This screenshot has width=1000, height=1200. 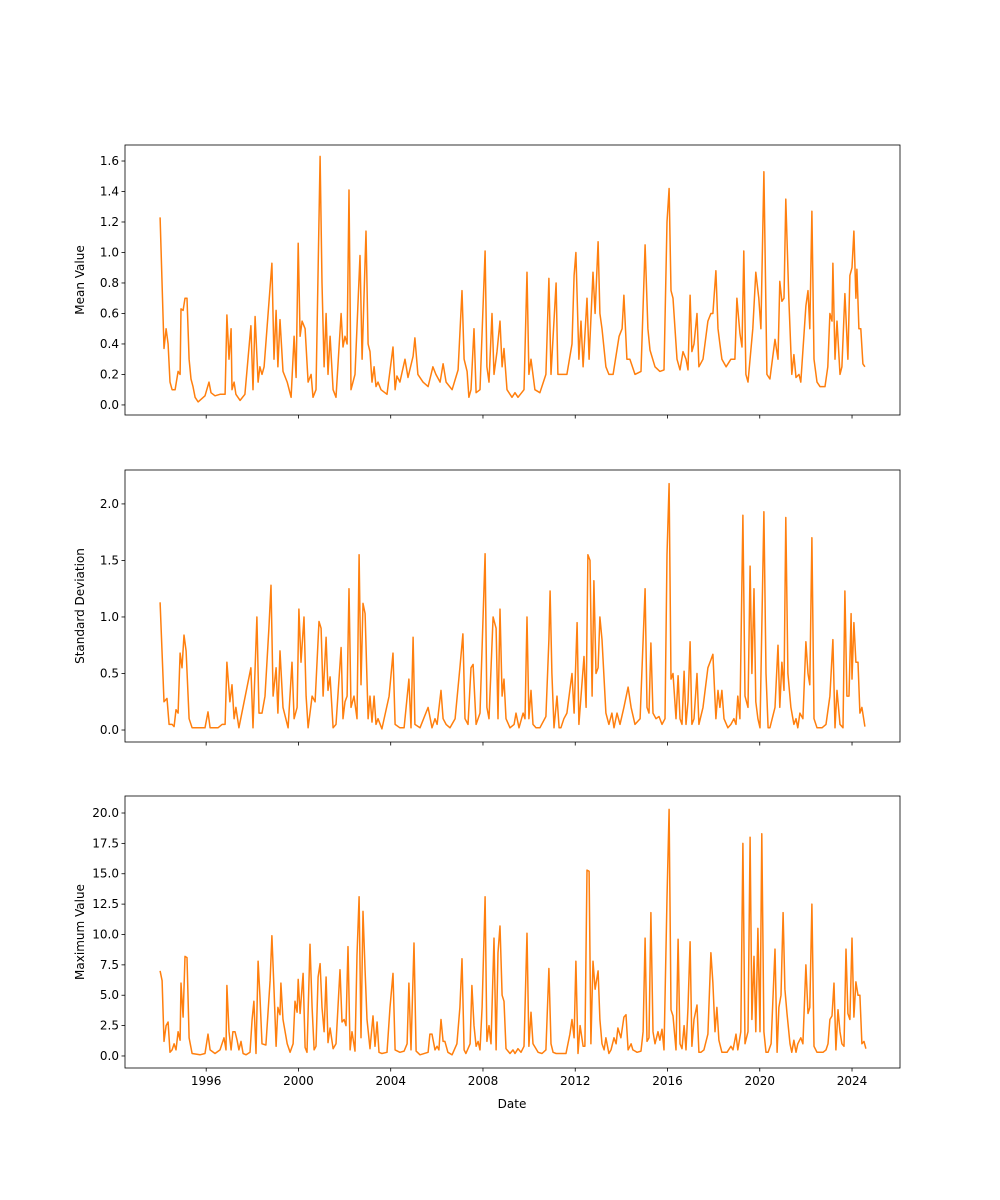 What do you see at coordinates (109, 222) in the screenshot?
I see `y-tick-label: 1.2` at bounding box center [109, 222].